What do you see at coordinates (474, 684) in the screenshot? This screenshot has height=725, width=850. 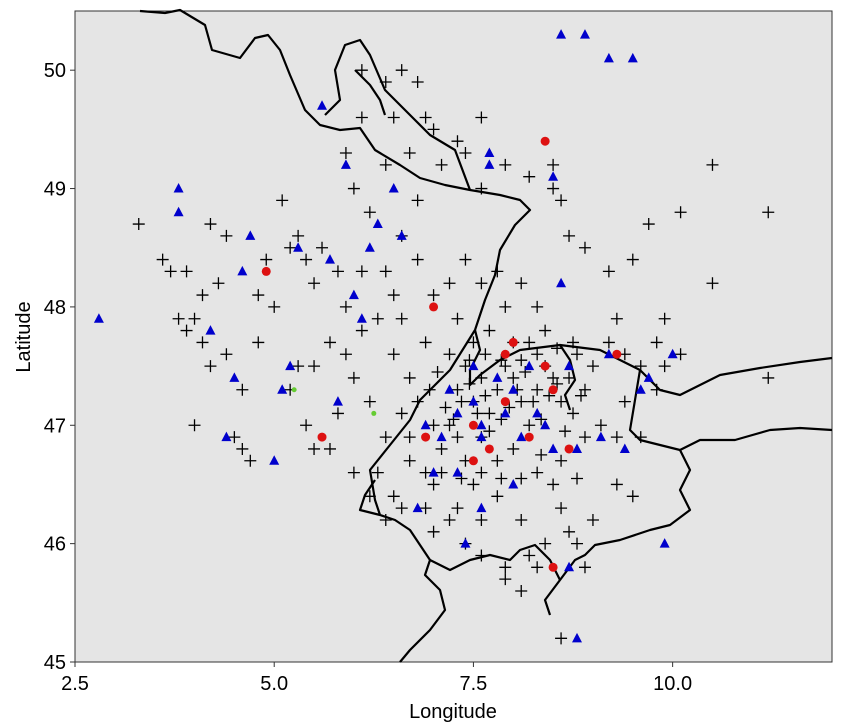 I see `x-tick-label-2: 7.5` at bounding box center [474, 684].